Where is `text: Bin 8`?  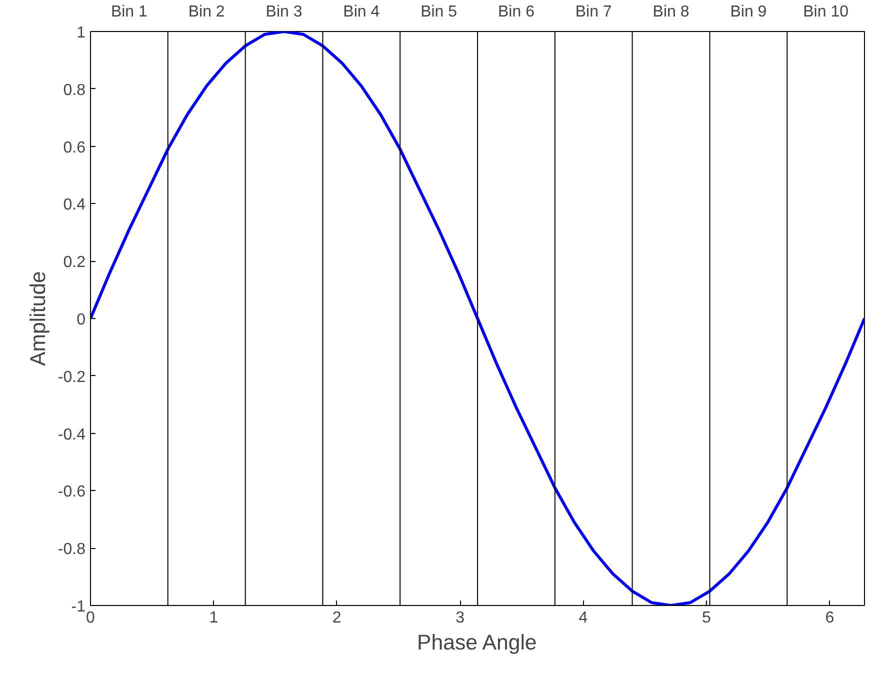
text: Bin 8 is located at coordinates (671, 12).